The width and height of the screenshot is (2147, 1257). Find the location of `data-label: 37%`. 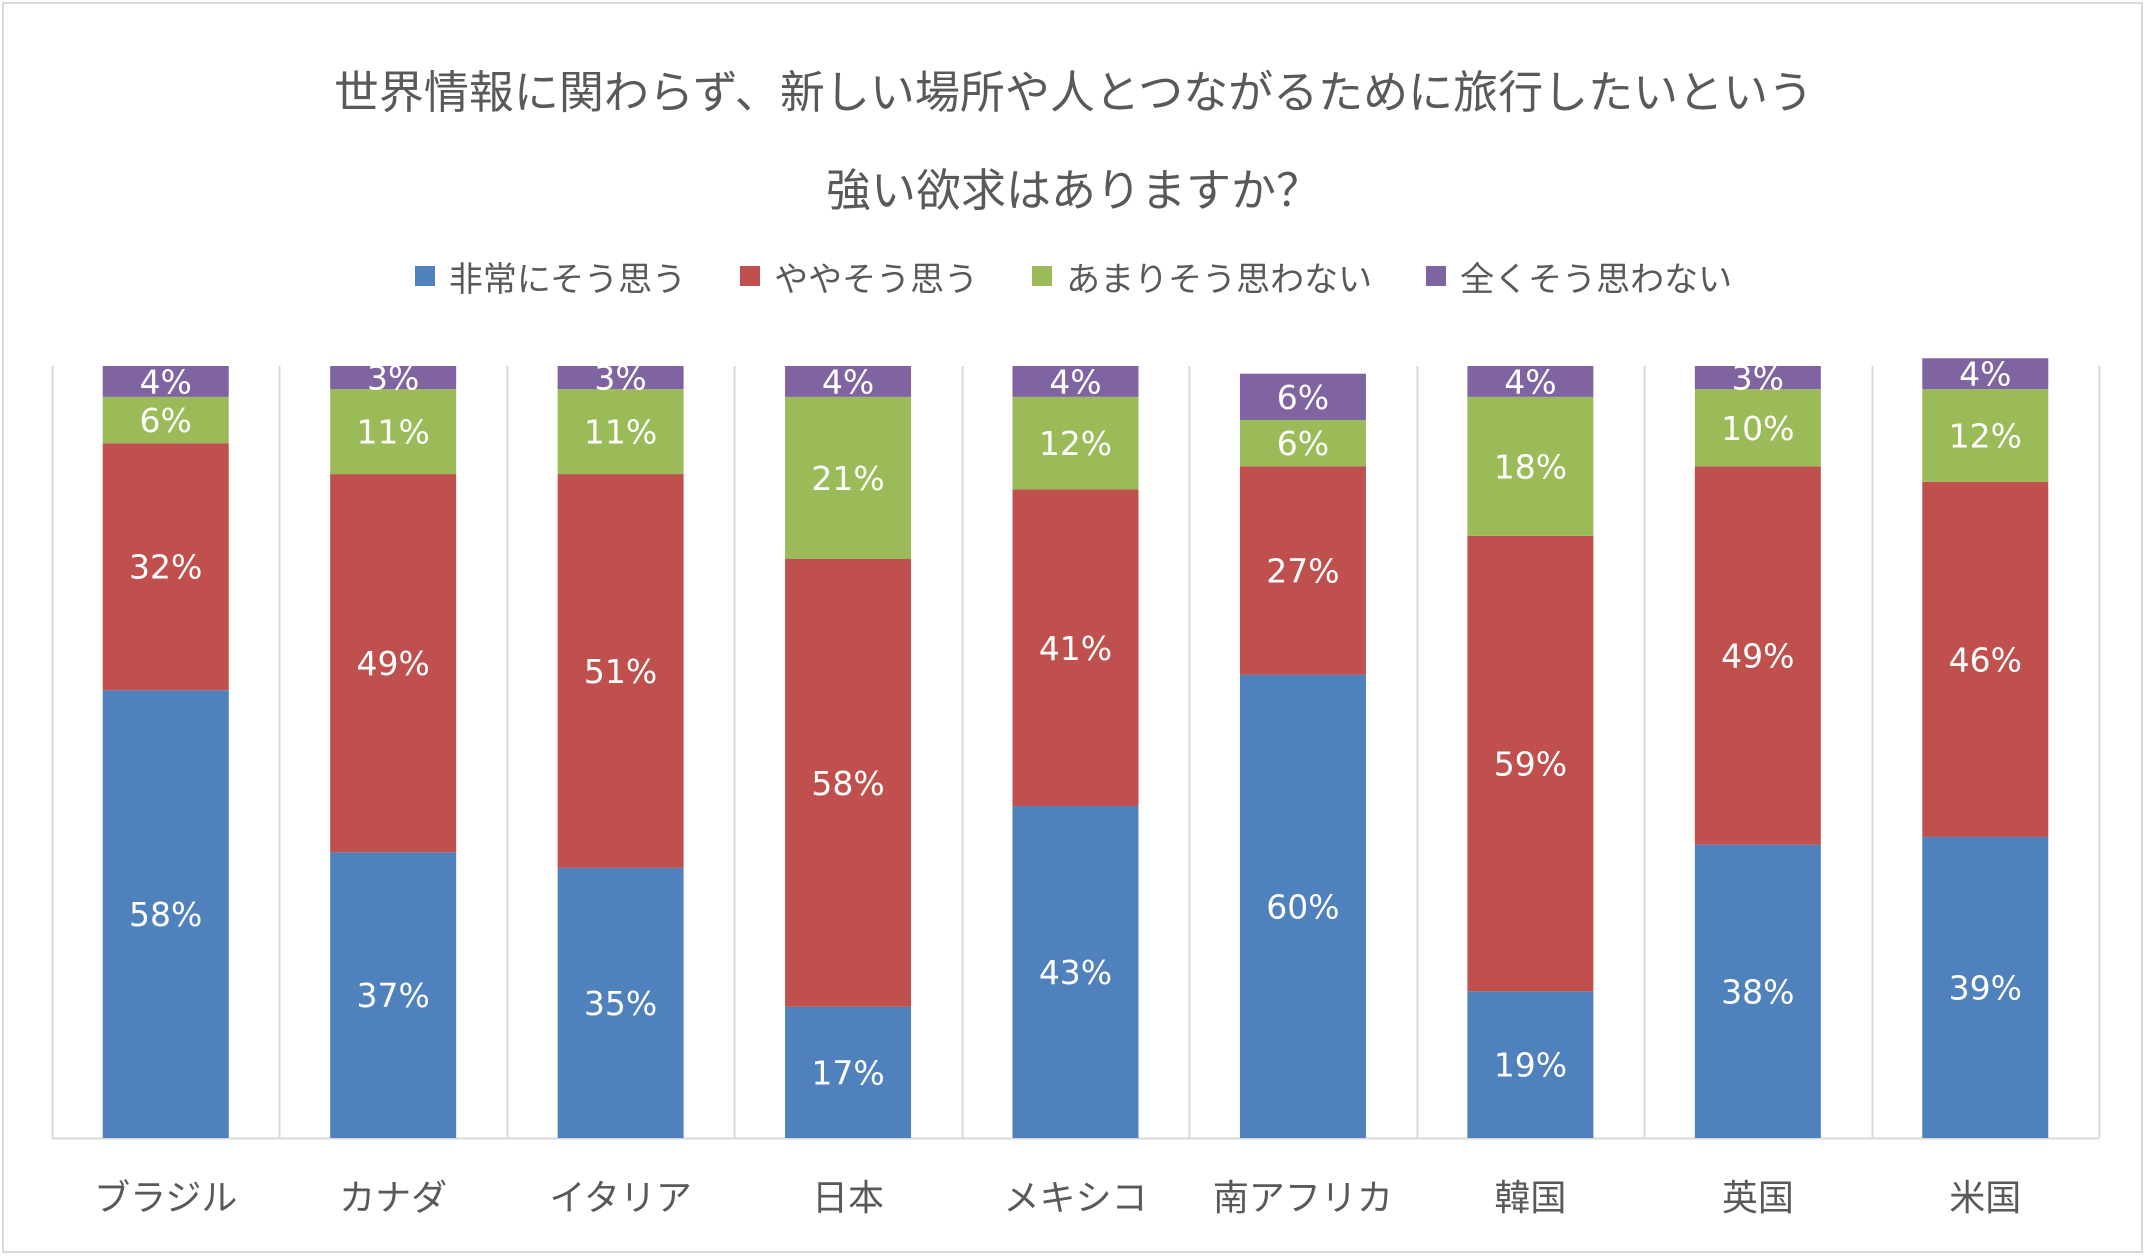

data-label: 37% is located at coordinates (392, 995).